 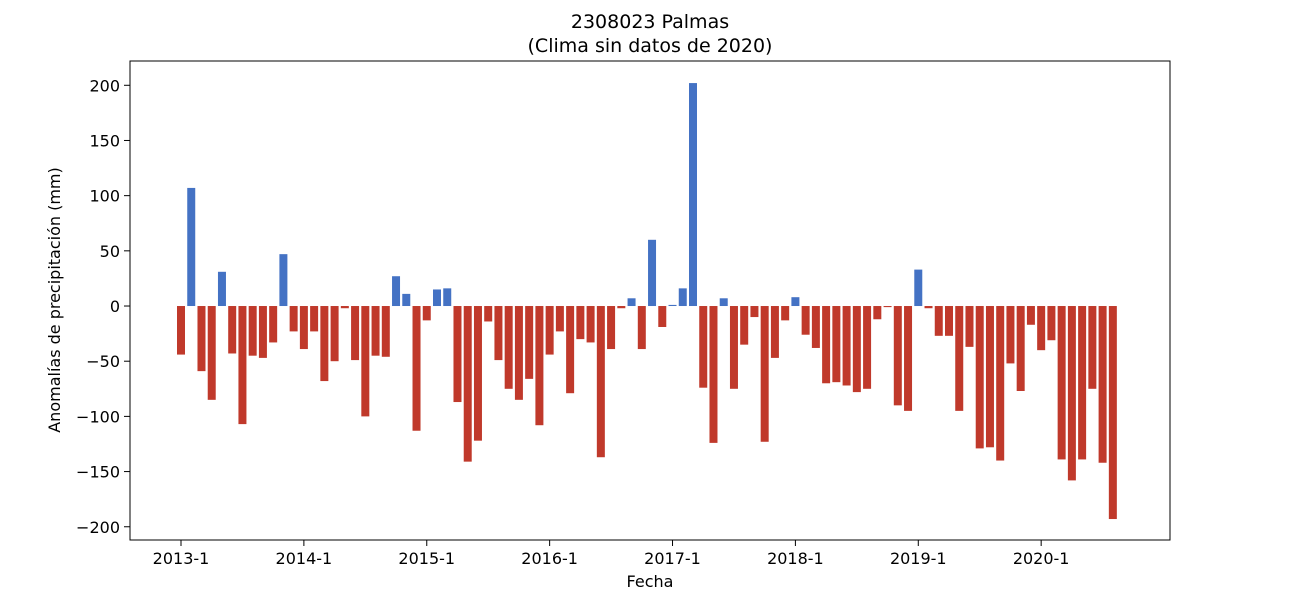 What do you see at coordinates (549, 558) in the screenshot?
I see `x-tick-label: 2016-1` at bounding box center [549, 558].